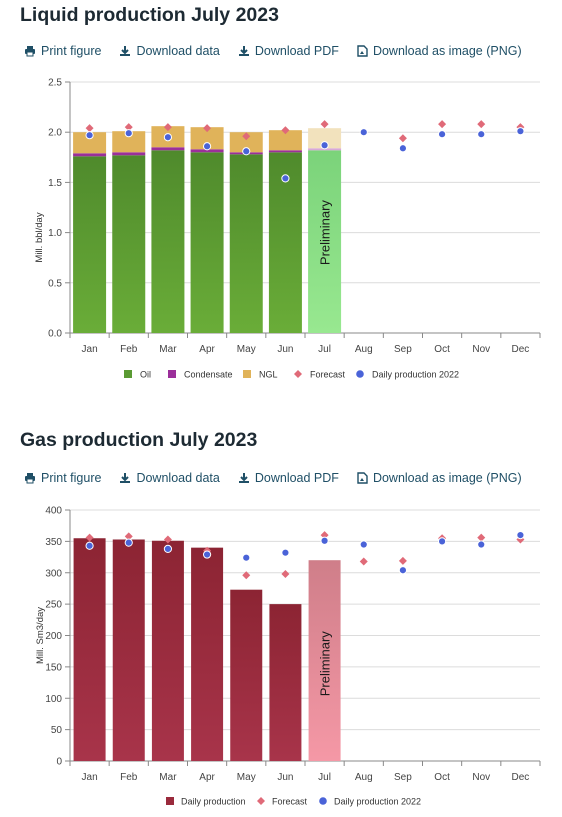 The width and height of the screenshot is (562, 817). Describe the element at coordinates (53, 699) in the screenshot. I see `y-tick-label: 100` at that location.